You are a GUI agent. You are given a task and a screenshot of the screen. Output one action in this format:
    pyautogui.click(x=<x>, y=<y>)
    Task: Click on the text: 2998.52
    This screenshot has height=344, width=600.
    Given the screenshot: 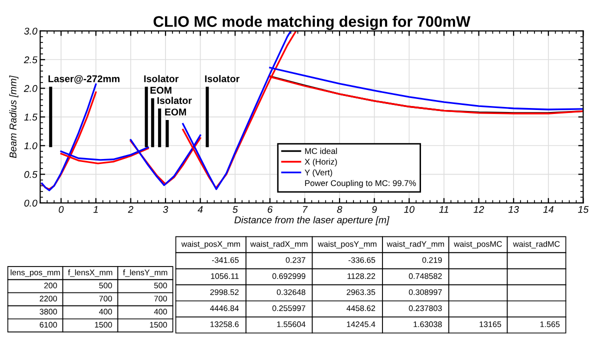 What is the action you would take?
    pyautogui.click(x=224, y=292)
    